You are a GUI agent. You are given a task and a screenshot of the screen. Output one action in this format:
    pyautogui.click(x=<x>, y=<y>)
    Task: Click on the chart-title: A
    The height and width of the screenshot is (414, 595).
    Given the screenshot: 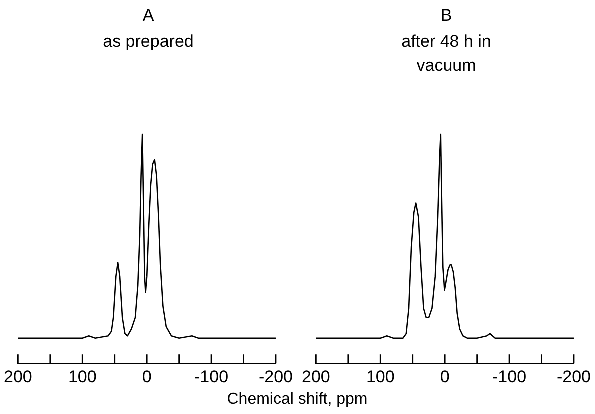 What is the action you would take?
    pyautogui.click(x=149, y=16)
    